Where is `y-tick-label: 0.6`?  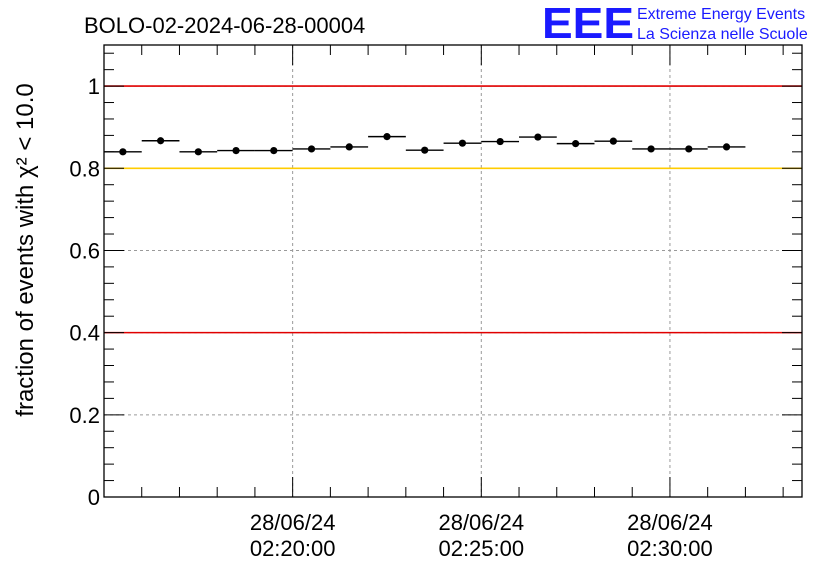
y-tick-label: 0.6 is located at coordinates (84, 250).